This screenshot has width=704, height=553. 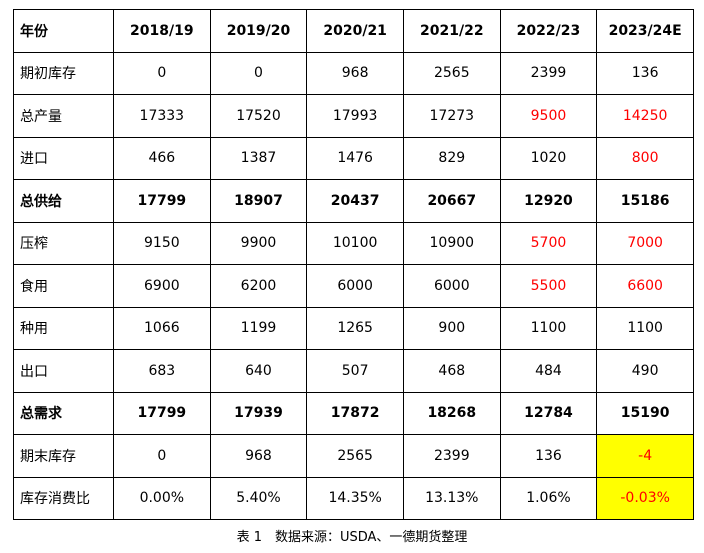 I want to click on table-cell: 507, so click(x=355, y=371).